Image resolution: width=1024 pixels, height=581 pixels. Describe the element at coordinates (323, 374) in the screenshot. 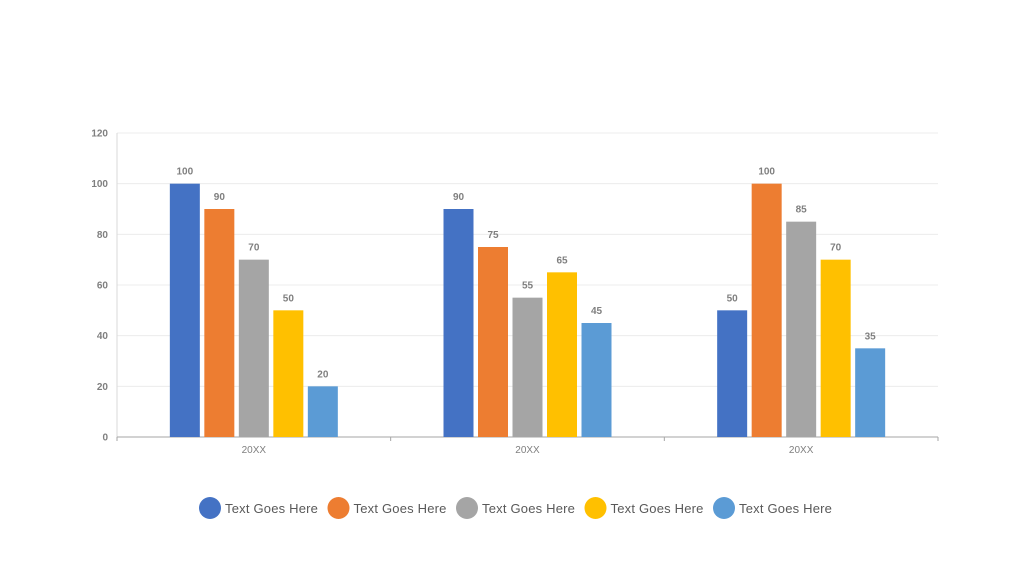

I see `data-label: 20` at that location.